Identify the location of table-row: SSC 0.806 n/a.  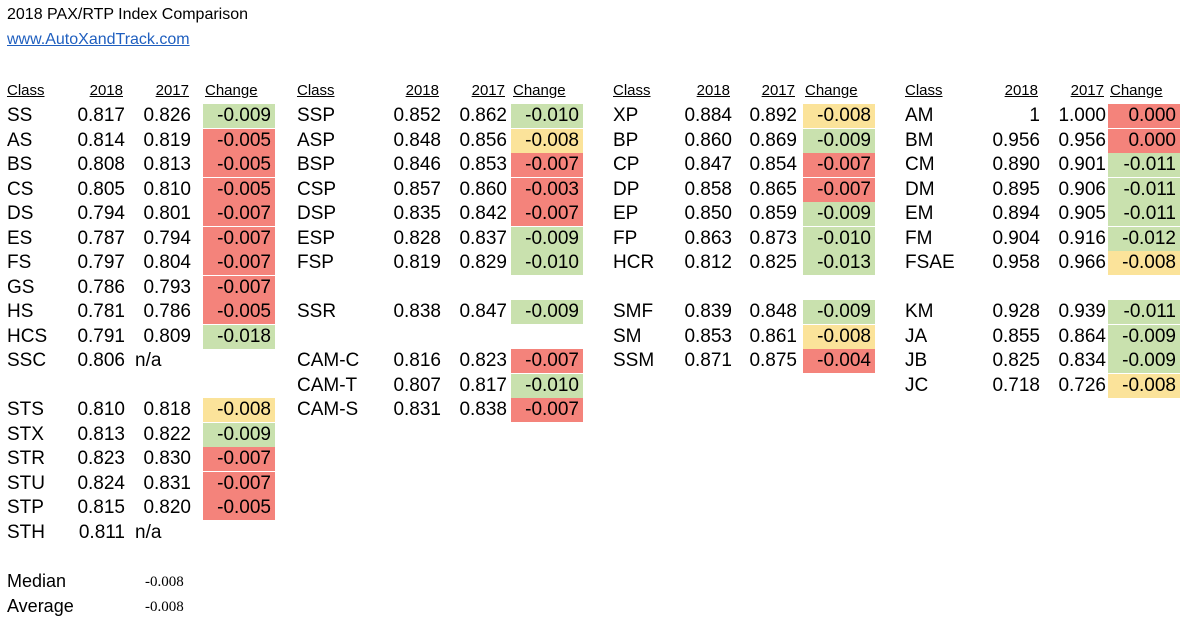
(141, 361).